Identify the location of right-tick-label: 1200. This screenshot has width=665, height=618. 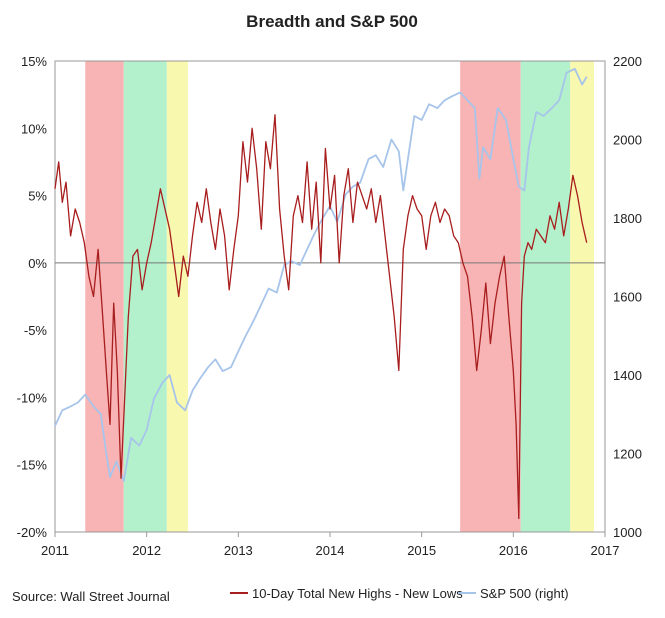
(627, 454).